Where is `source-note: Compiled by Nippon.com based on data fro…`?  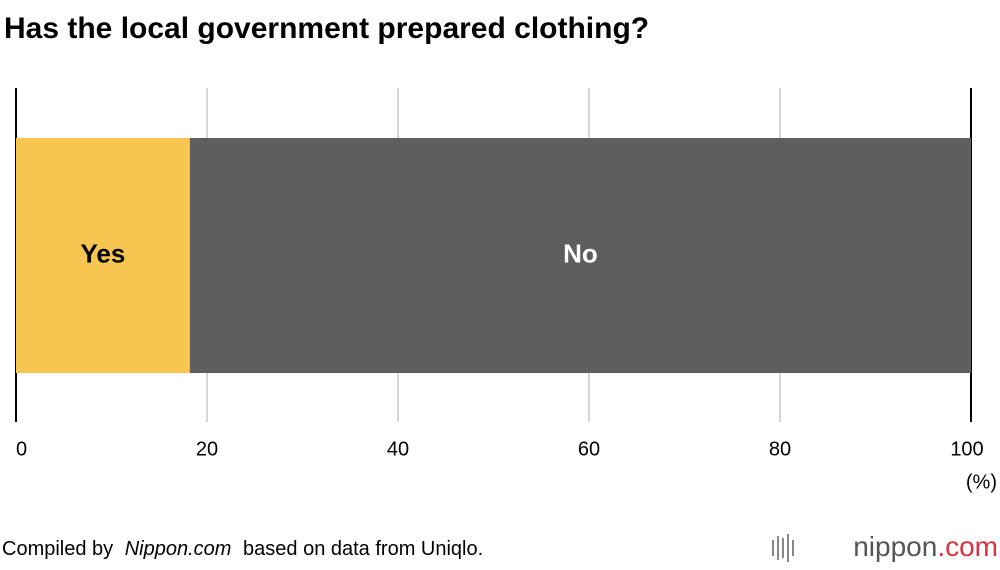
source-note: Compiled by Nippon.com based on data fro… is located at coordinates (242, 549).